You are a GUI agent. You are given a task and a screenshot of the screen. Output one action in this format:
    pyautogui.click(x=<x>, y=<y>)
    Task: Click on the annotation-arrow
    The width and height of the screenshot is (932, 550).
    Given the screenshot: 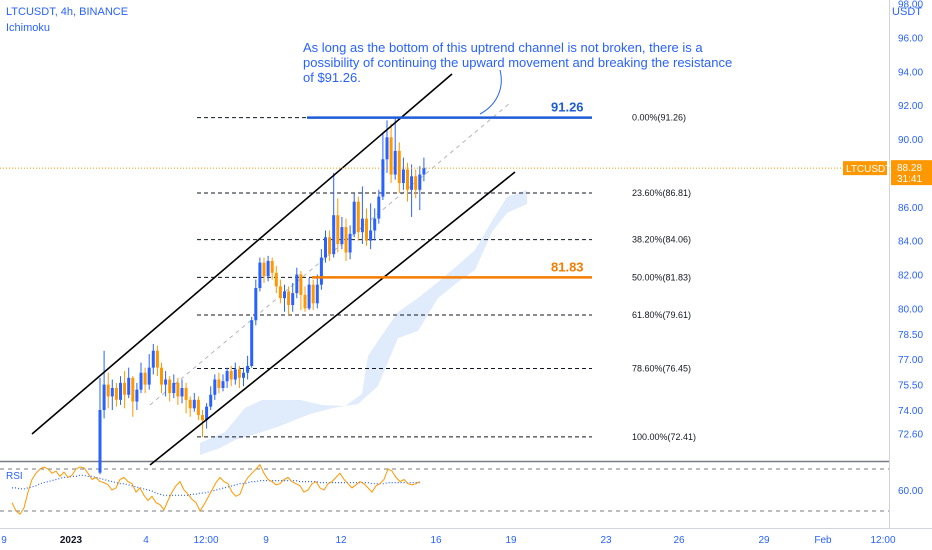 What is the action you would take?
    pyautogui.click(x=490, y=92)
    